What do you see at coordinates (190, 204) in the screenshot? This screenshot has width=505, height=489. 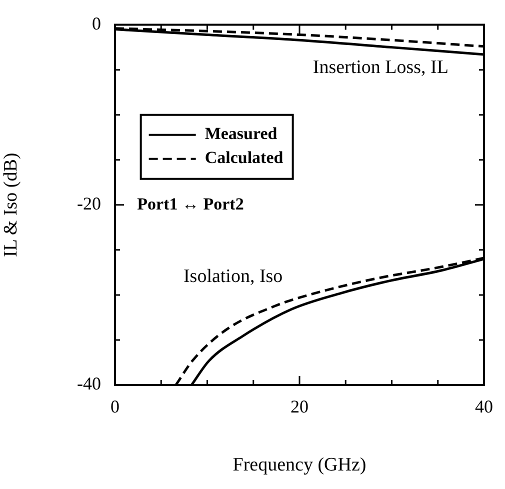 I see `annotation: Port1 ↔ Port2` at bounding box center [190, 204].